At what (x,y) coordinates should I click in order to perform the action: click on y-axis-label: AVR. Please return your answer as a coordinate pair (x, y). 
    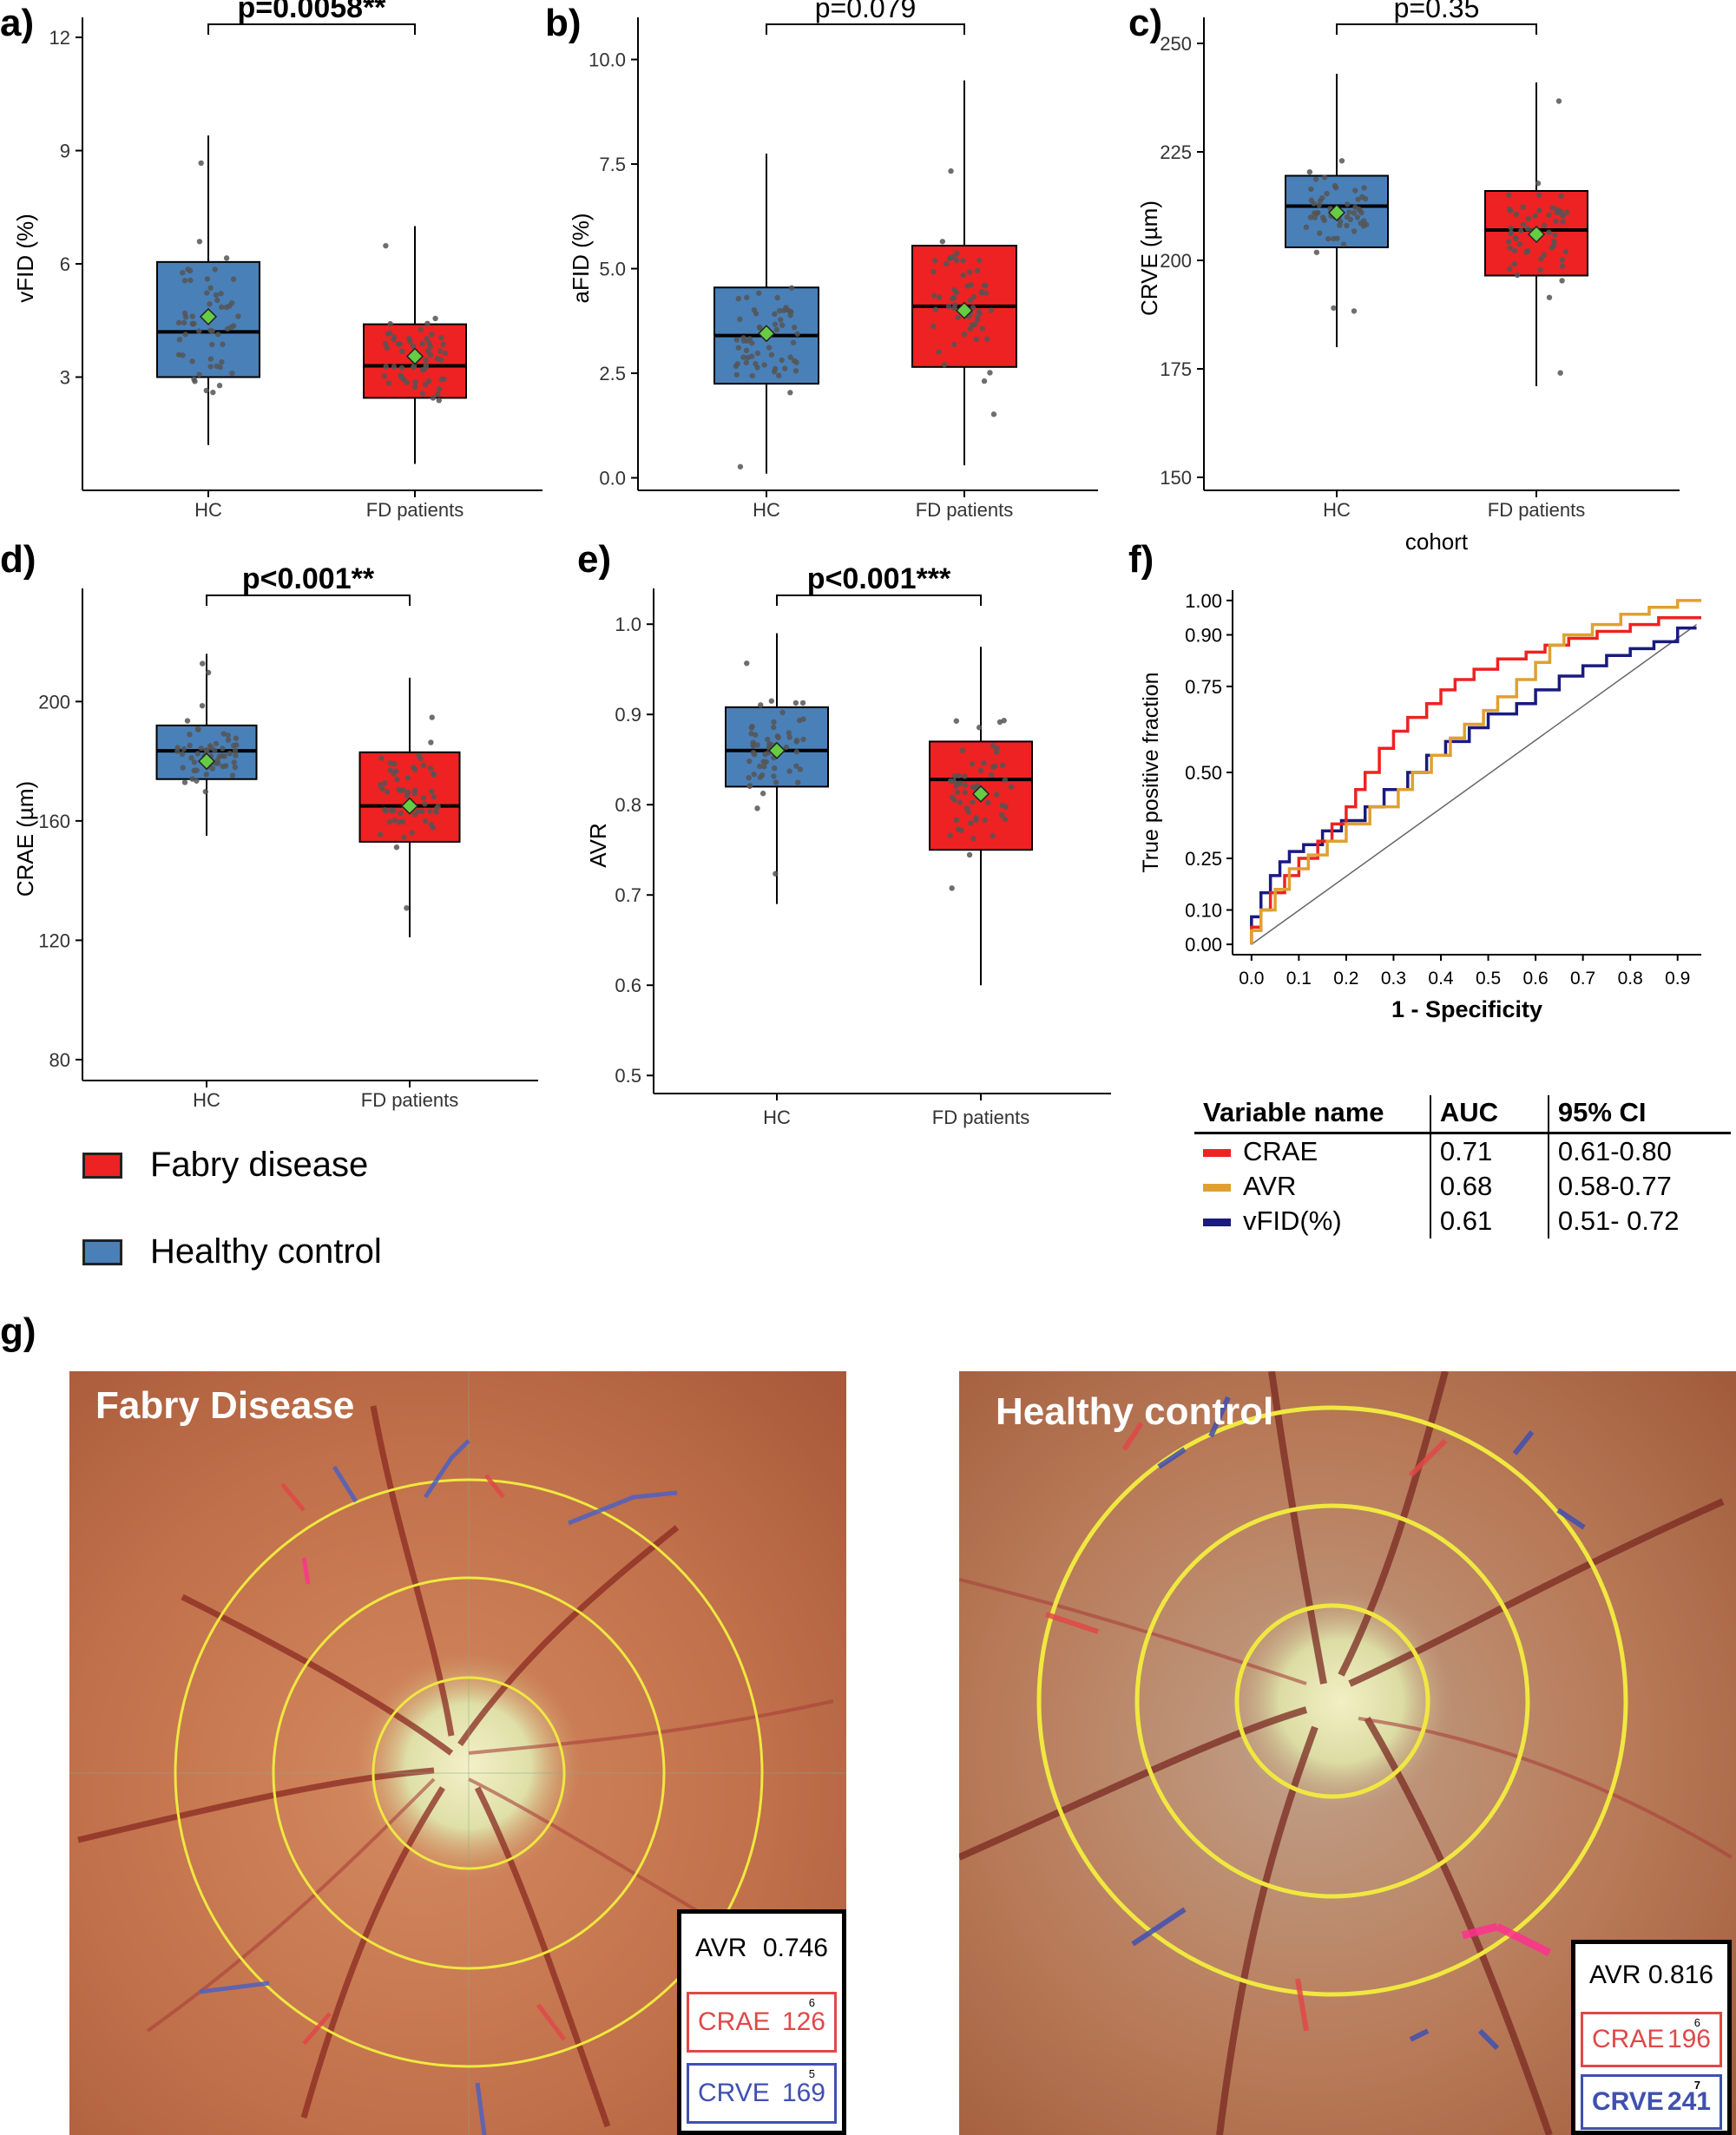
    Looking at the image, I should click on (598, 845).